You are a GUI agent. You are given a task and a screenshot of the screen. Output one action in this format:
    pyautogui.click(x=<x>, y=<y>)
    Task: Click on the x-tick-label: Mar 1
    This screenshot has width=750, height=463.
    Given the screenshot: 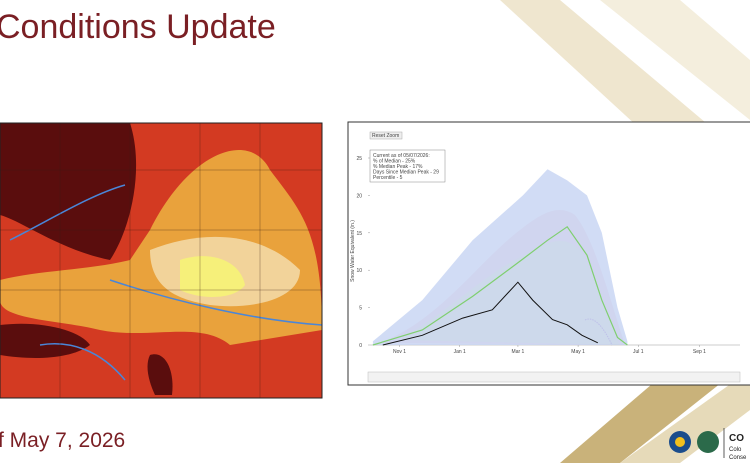 What is the action you would take?
    pyautogui.click(x=518, y=352)
    